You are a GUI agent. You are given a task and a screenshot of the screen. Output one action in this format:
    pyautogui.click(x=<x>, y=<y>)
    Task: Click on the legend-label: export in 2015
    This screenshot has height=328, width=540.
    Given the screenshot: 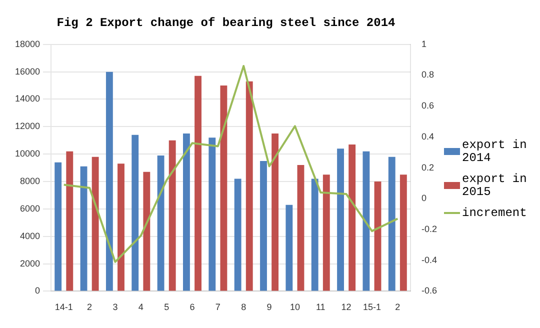 What is the action you would take?
    pyautogui.click(x=495, y=185)
    